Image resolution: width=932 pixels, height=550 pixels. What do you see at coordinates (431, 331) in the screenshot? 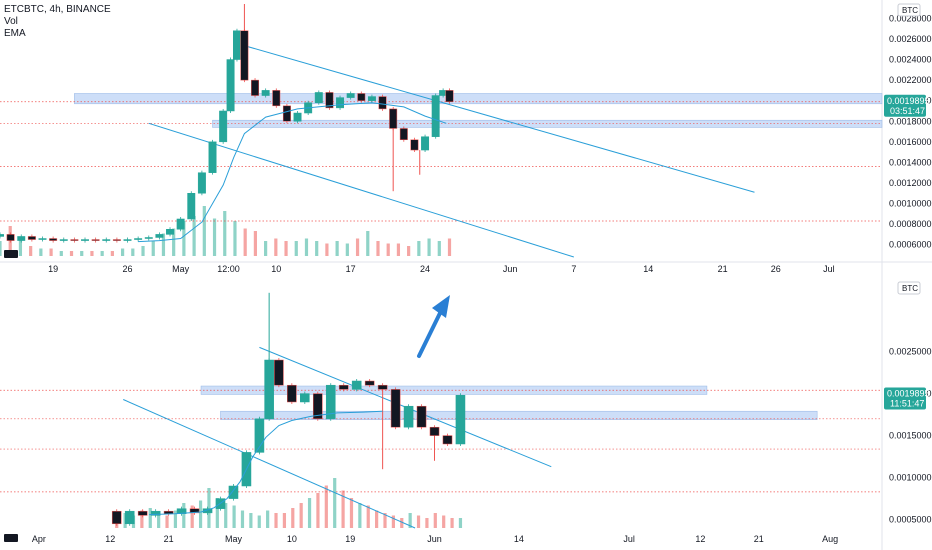
I see `breakout-arrow-shaft` at bounding box center [431, 331].